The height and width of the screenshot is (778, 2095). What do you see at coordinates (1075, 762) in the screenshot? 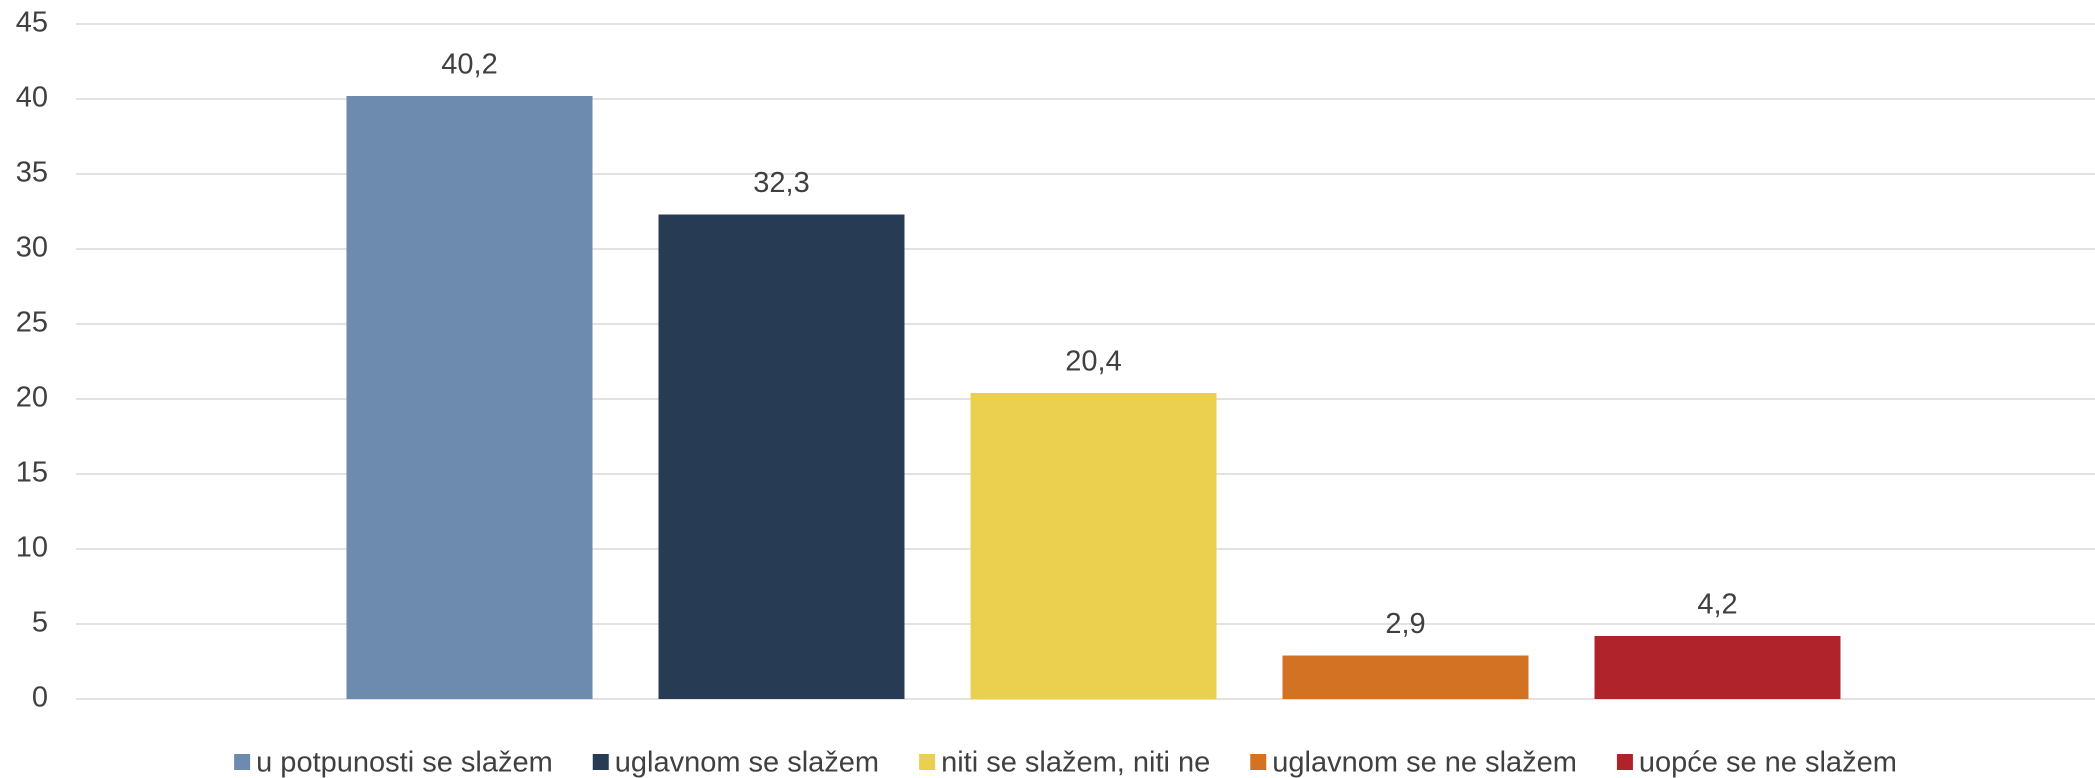
I see `legend-label: niti se slažem, niti ne` at bounding box center [1075, 762].